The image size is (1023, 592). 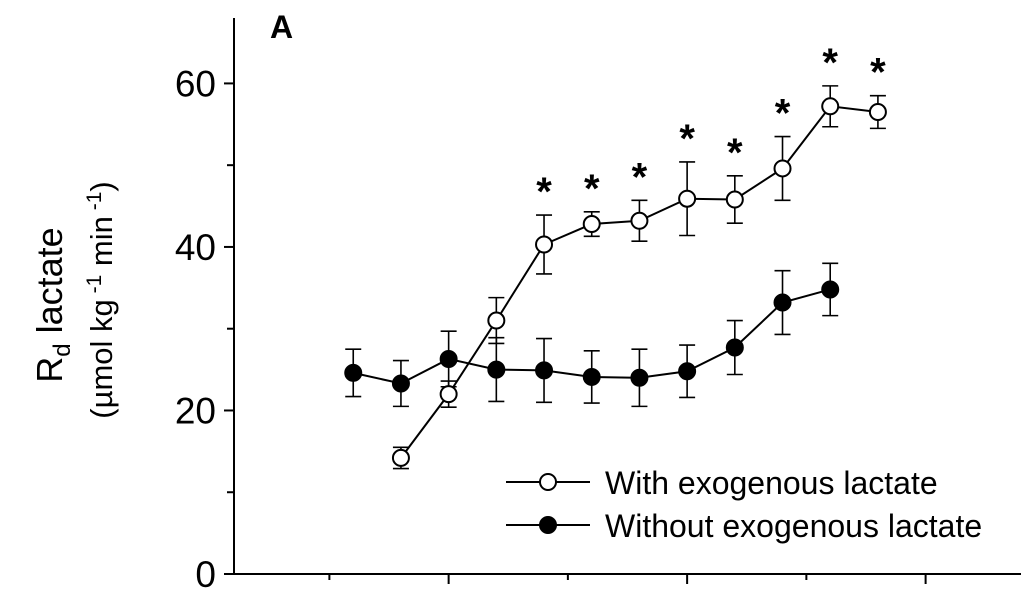 I want to click on y-unit-superscript-1: -1, so click(x=94, y=287).